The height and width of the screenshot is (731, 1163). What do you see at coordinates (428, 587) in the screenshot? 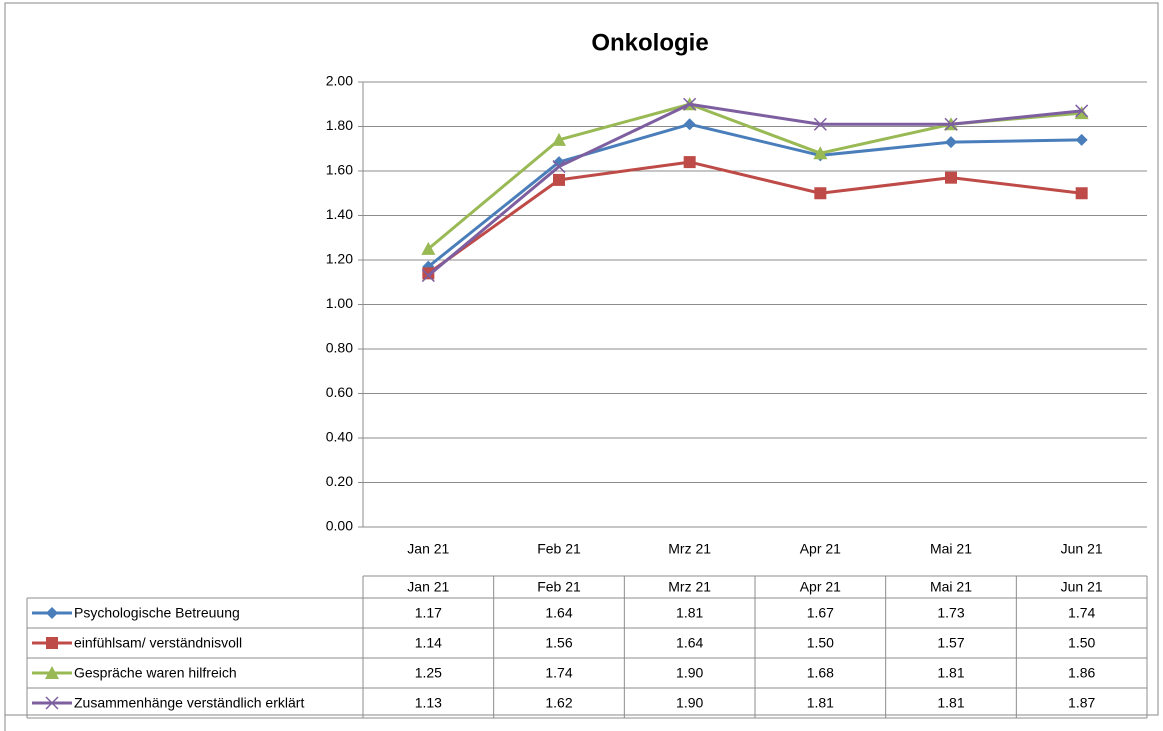
I see `table-header: Jan 21` at bounding box center [428, 587].